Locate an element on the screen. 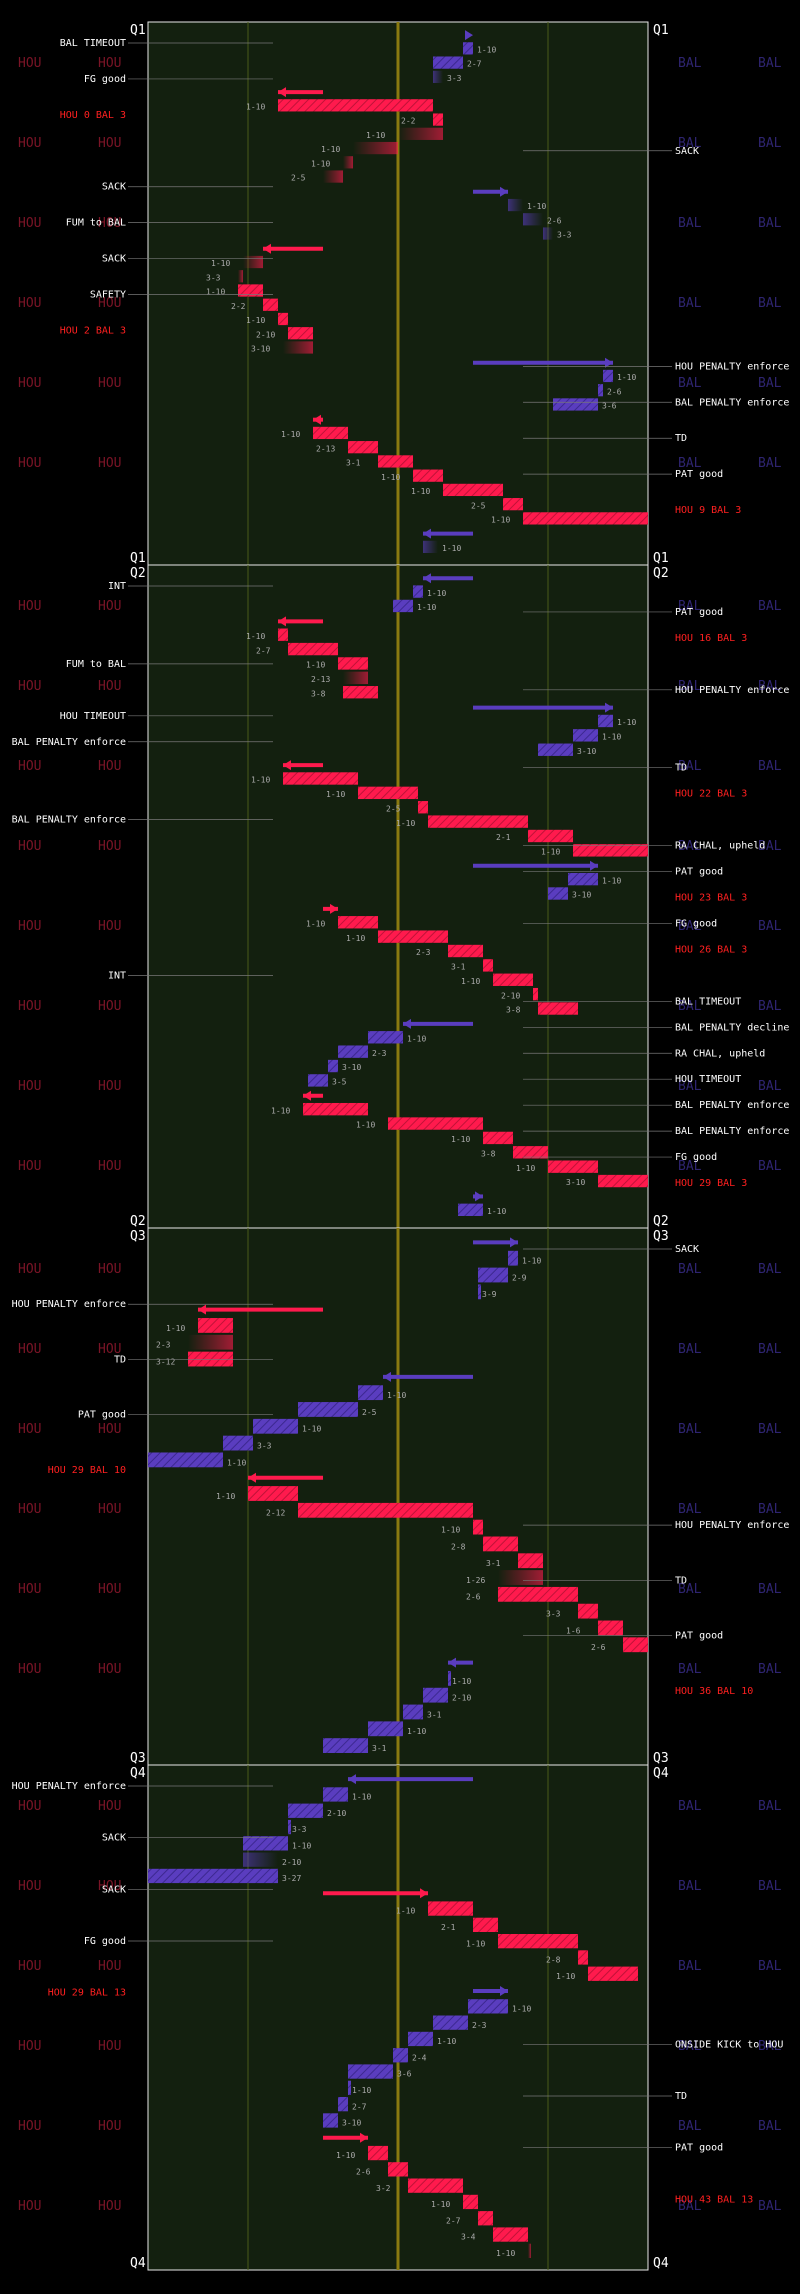 The image size is (800, 2294). play-down-label: 2-13 is located at coordinates (325, 448).